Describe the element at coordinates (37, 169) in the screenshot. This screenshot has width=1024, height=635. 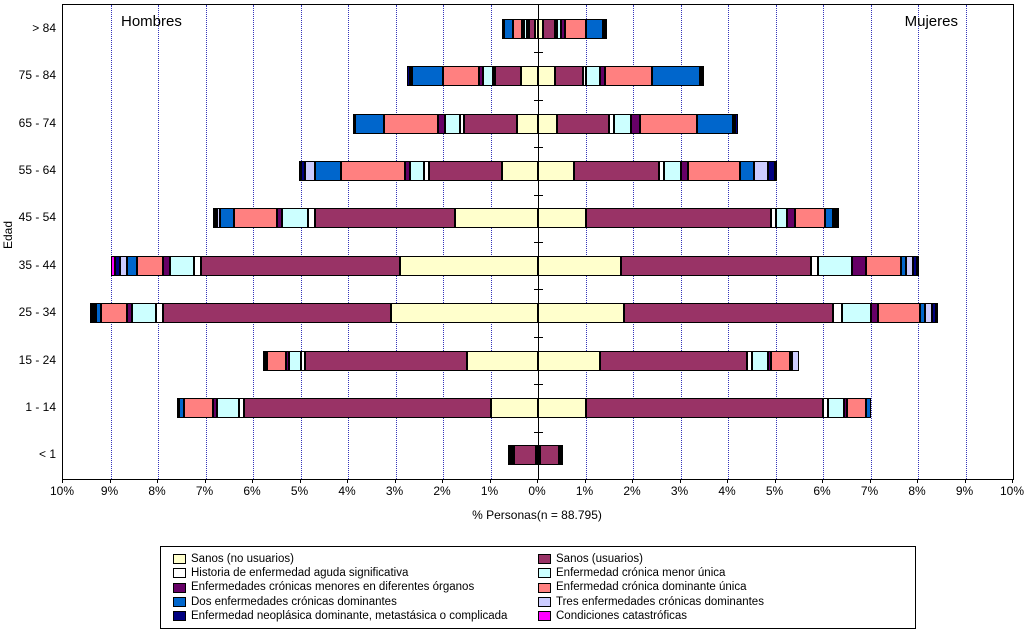
I see `y-axis-label: 55 - 64` at that location.